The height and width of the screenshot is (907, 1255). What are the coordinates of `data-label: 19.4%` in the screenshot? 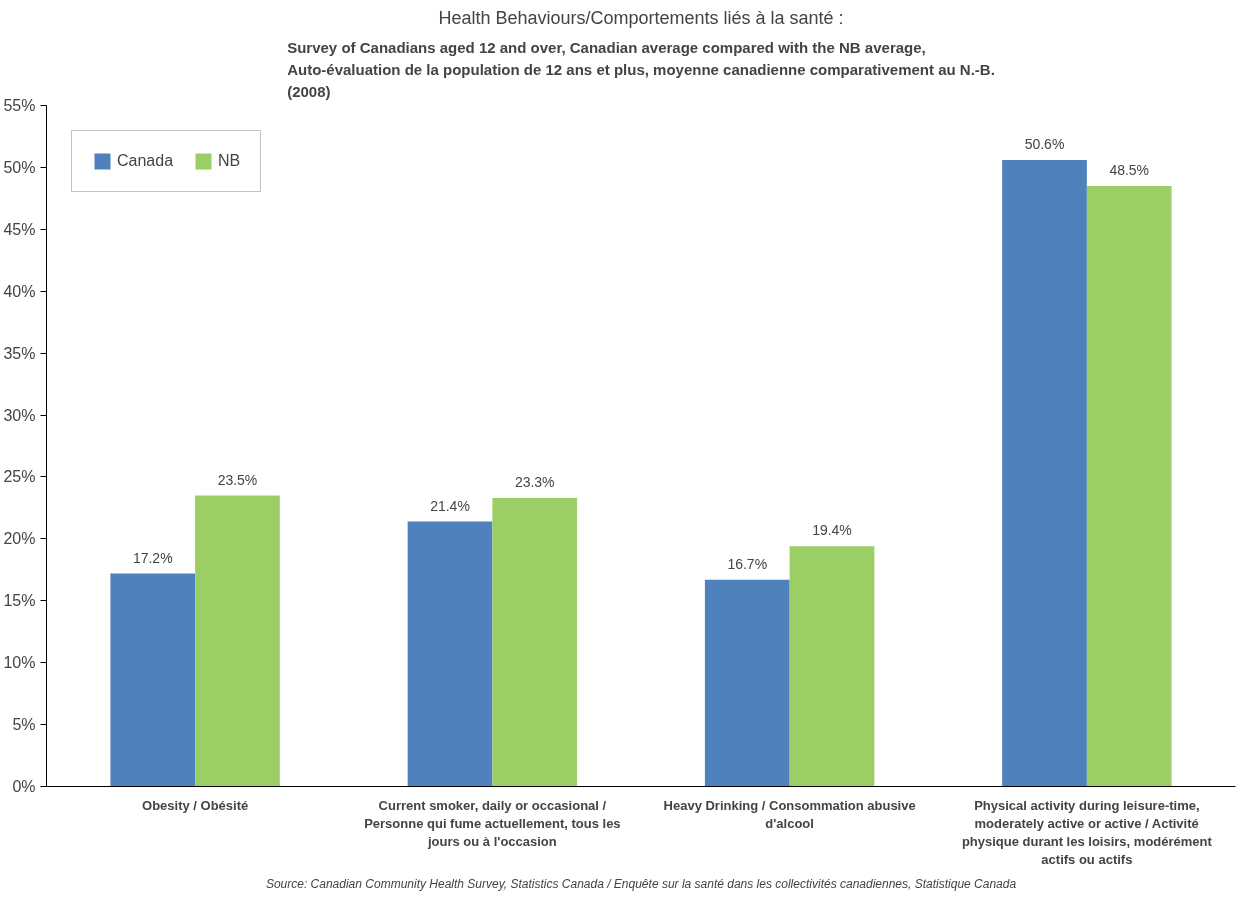 It's located at (832, 530).